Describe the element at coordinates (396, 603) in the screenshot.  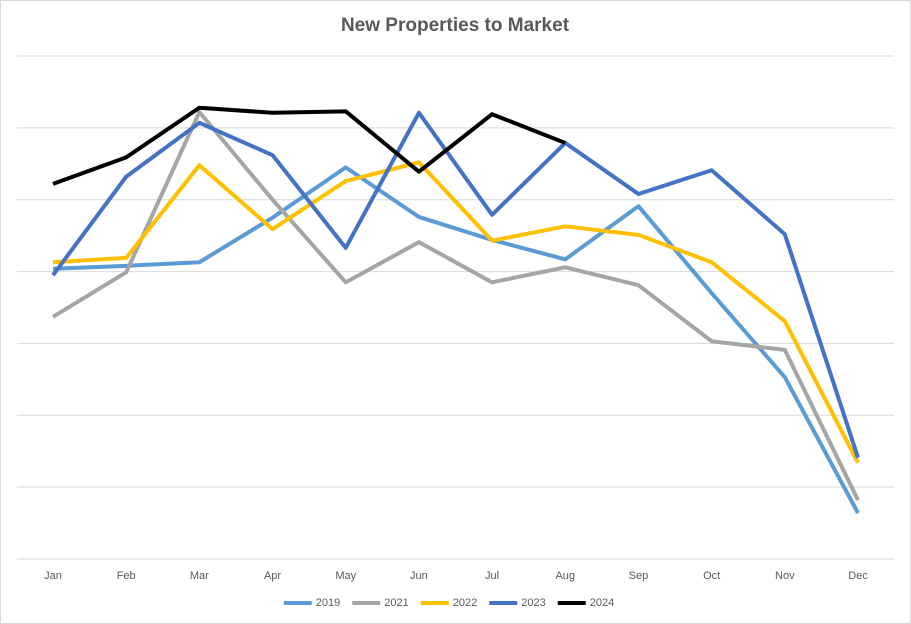
I see `legend-label: 2021` at that location.